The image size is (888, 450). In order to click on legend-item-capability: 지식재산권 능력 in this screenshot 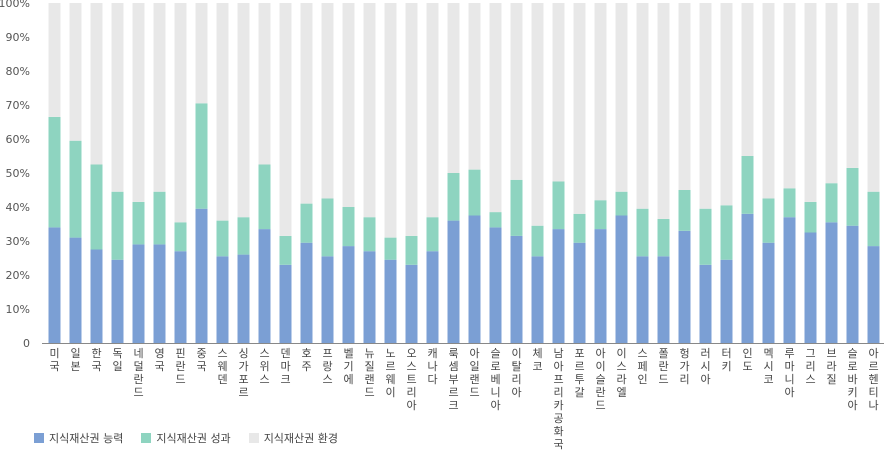, I will do `click(78, 438)`.